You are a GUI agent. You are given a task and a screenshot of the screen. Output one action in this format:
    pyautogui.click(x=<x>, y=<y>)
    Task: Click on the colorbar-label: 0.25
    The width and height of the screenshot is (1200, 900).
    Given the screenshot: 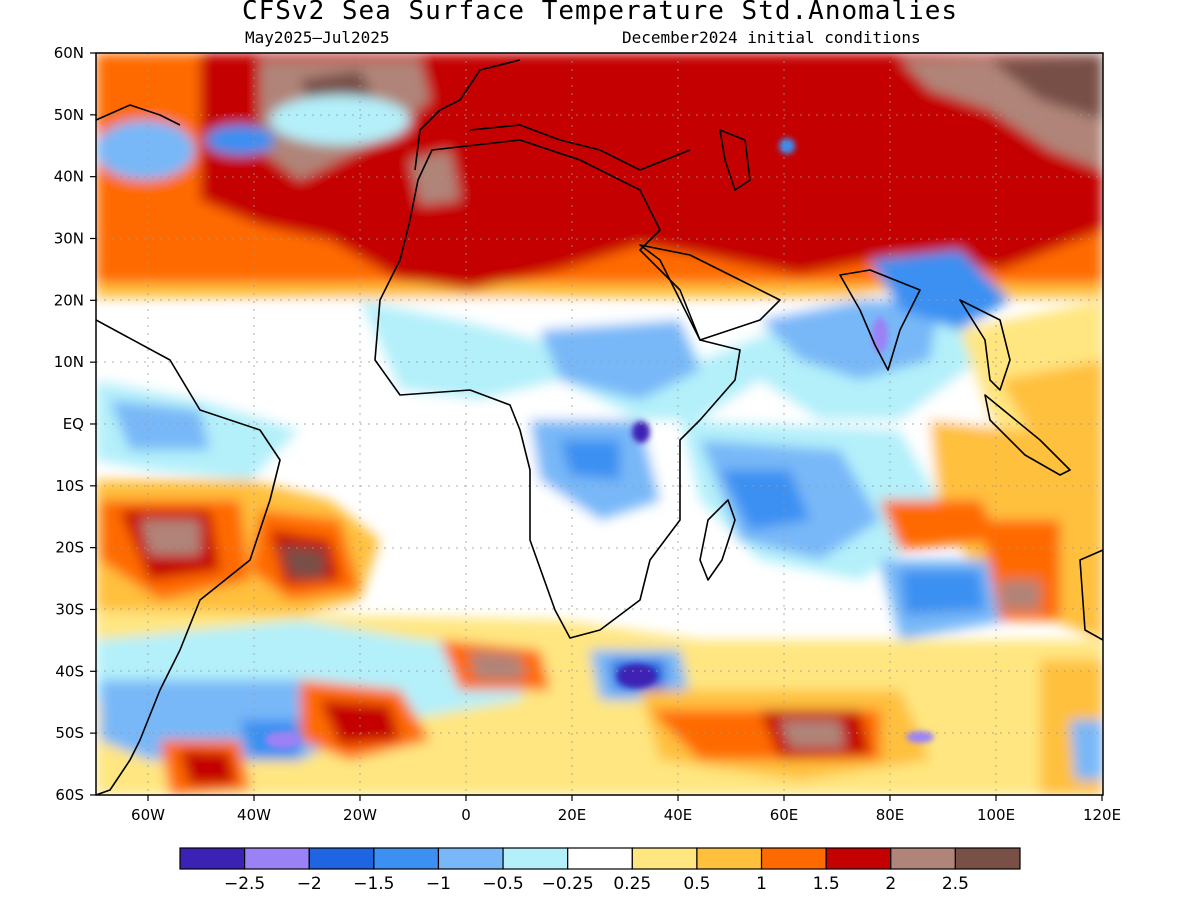 What is the action you would take?
    pyautogui.click(x=632, y=884)
    